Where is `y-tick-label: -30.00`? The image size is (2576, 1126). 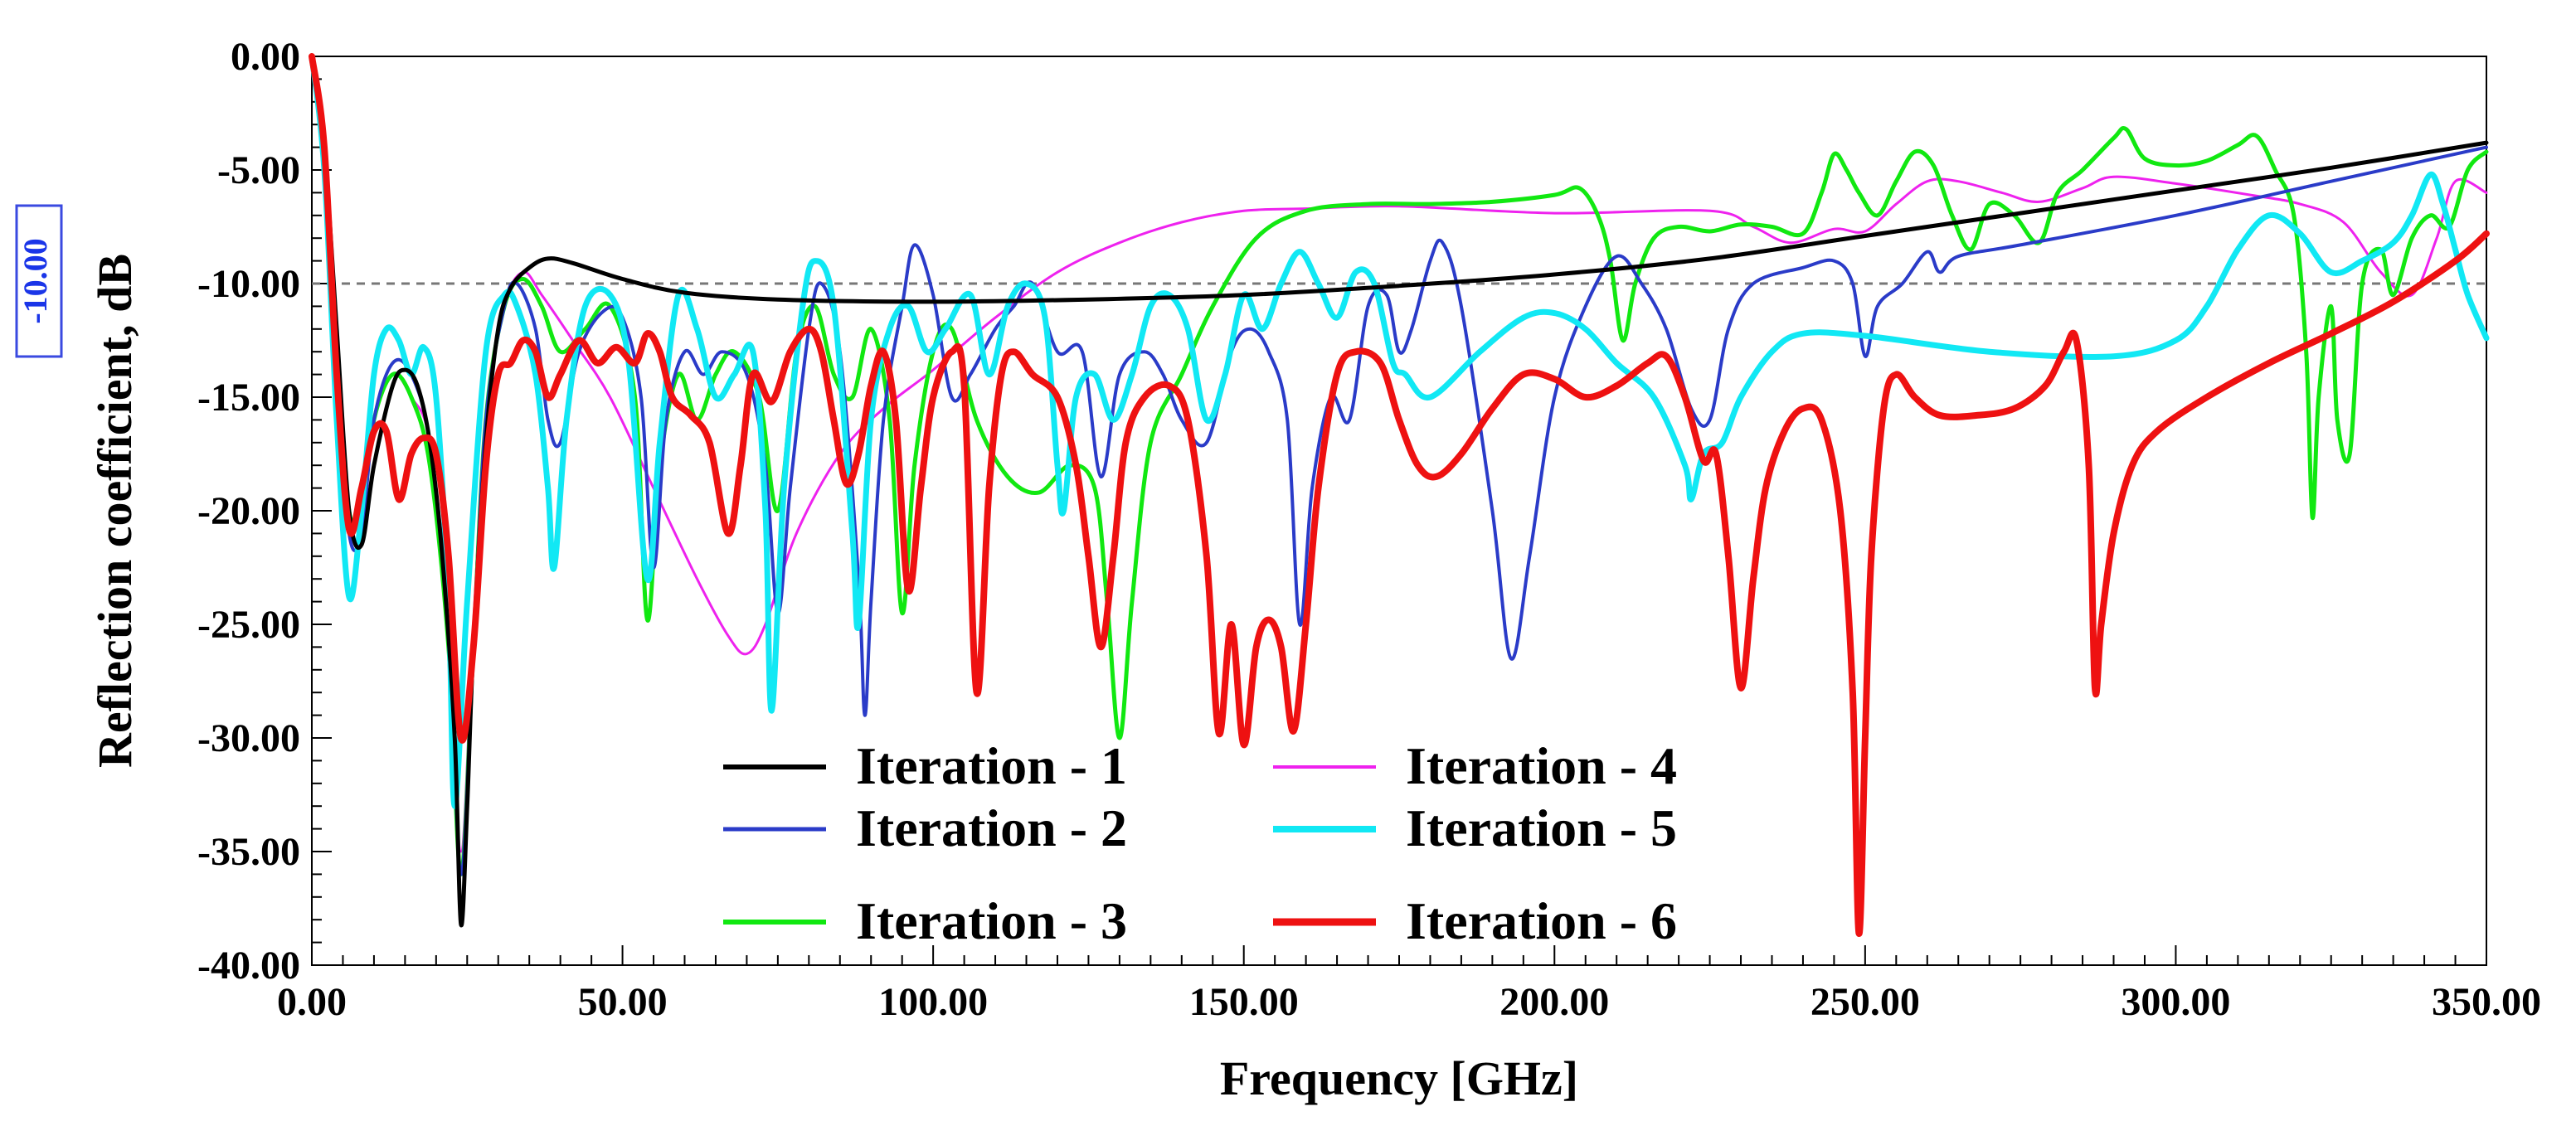 y-tick-label: -30.00 is located at coordinates (249, 738).